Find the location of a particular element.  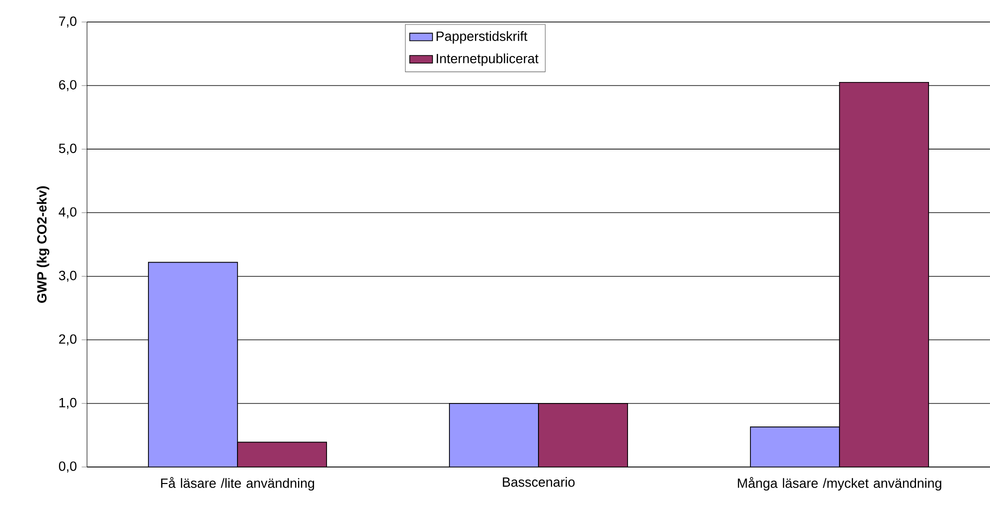

y-axis-title: GWP (kg CO2-ekv) is located at coordinates (43, 244).